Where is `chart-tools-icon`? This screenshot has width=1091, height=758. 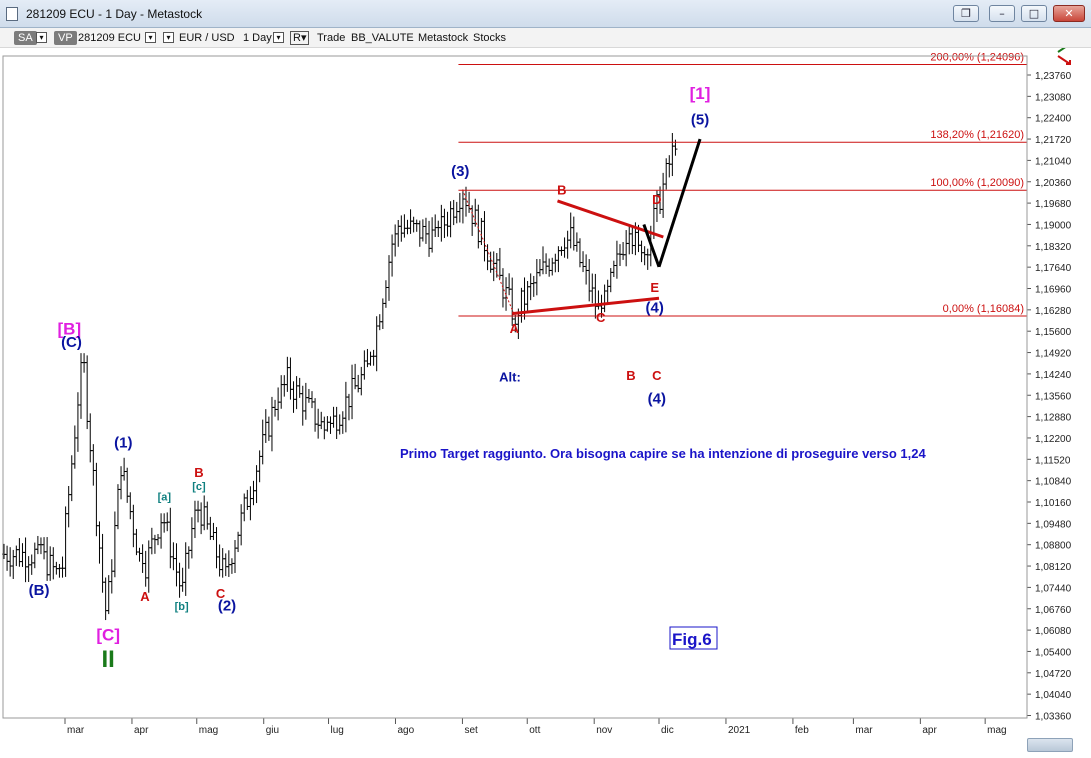 chart-tools-icon is located at coordinates (1064, 56).